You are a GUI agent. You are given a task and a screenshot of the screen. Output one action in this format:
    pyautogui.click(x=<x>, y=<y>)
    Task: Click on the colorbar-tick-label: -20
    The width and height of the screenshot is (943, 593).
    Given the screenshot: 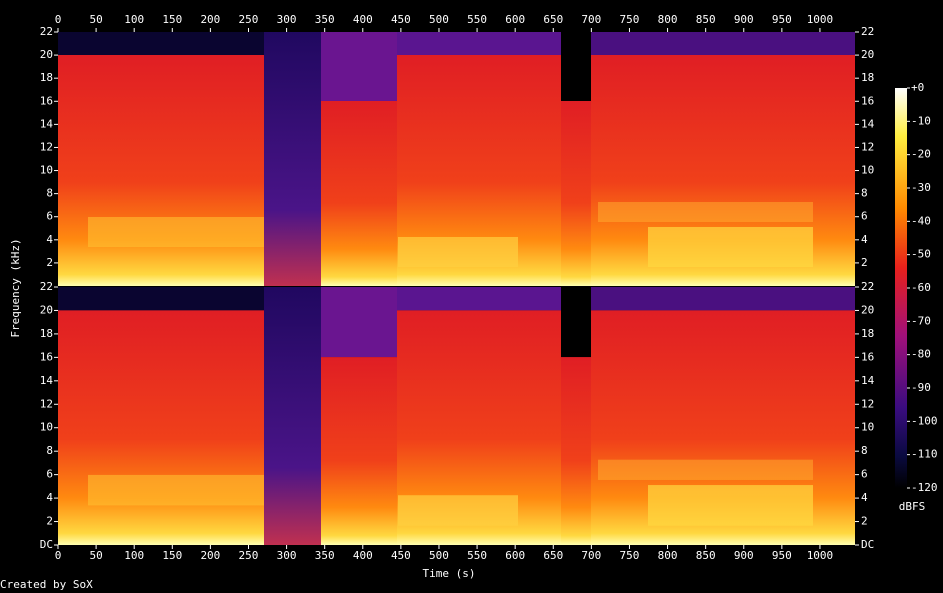 What is the action you would take?
    pyautogui.click(x=921, y=154)
    